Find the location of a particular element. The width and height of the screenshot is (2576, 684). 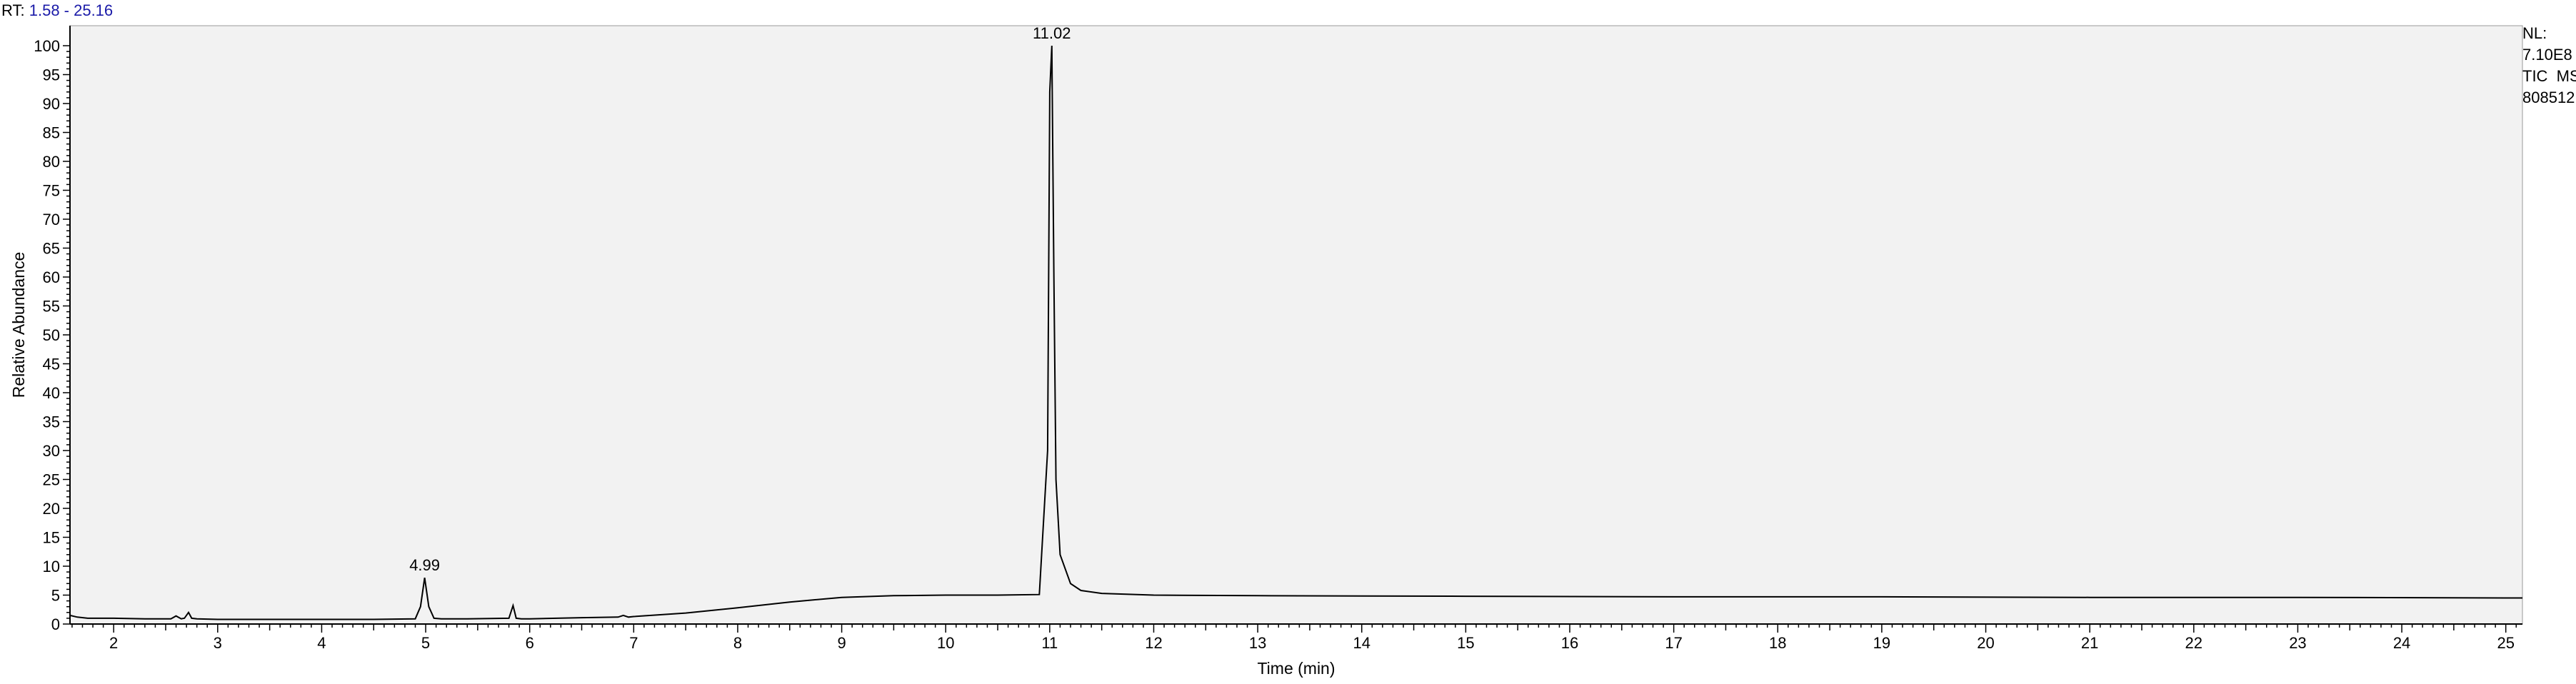

x-tick-label: 18 is located at coordinates (1777, 643).